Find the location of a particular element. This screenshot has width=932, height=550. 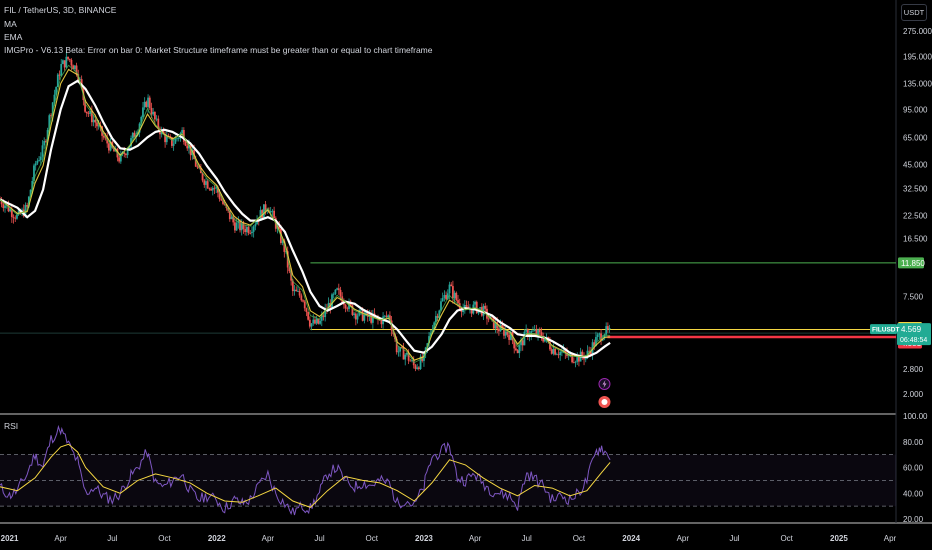

symbol-tag-text: FILUSDT is located at coordinates (885, 330).